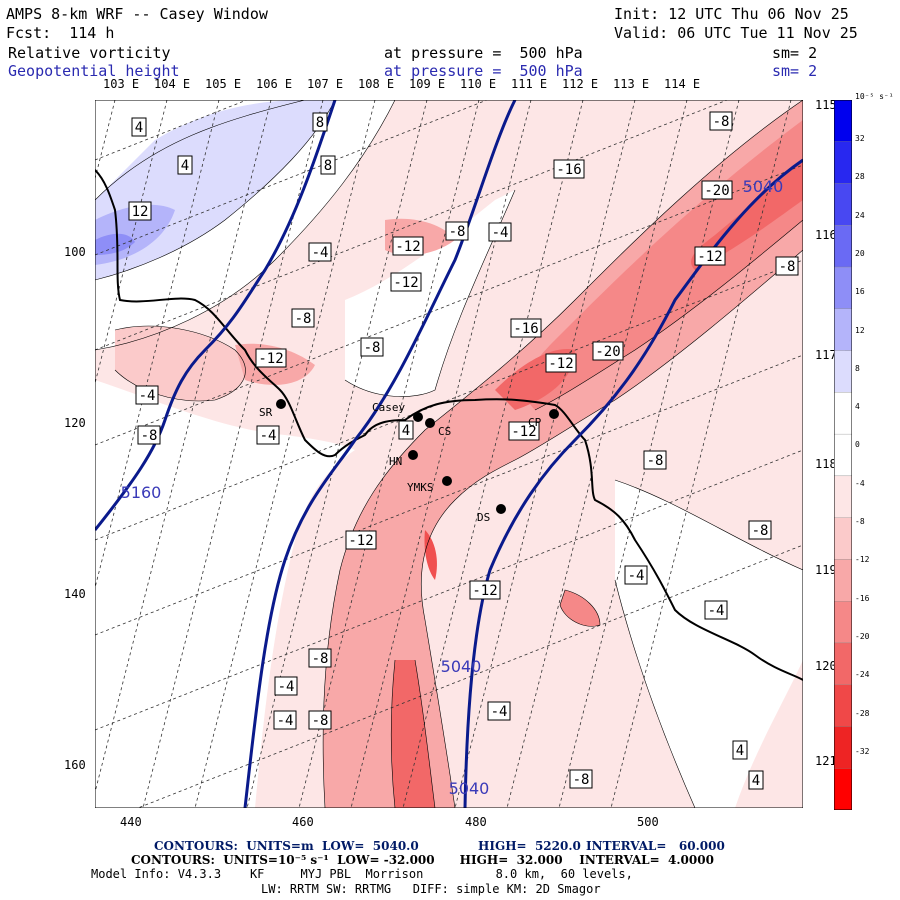 The width and height of the screenshot is (900, 900). Describe the element at coordinates (862, 751) in the screenshot. I see `colorbar-level-label: -32` at that location.